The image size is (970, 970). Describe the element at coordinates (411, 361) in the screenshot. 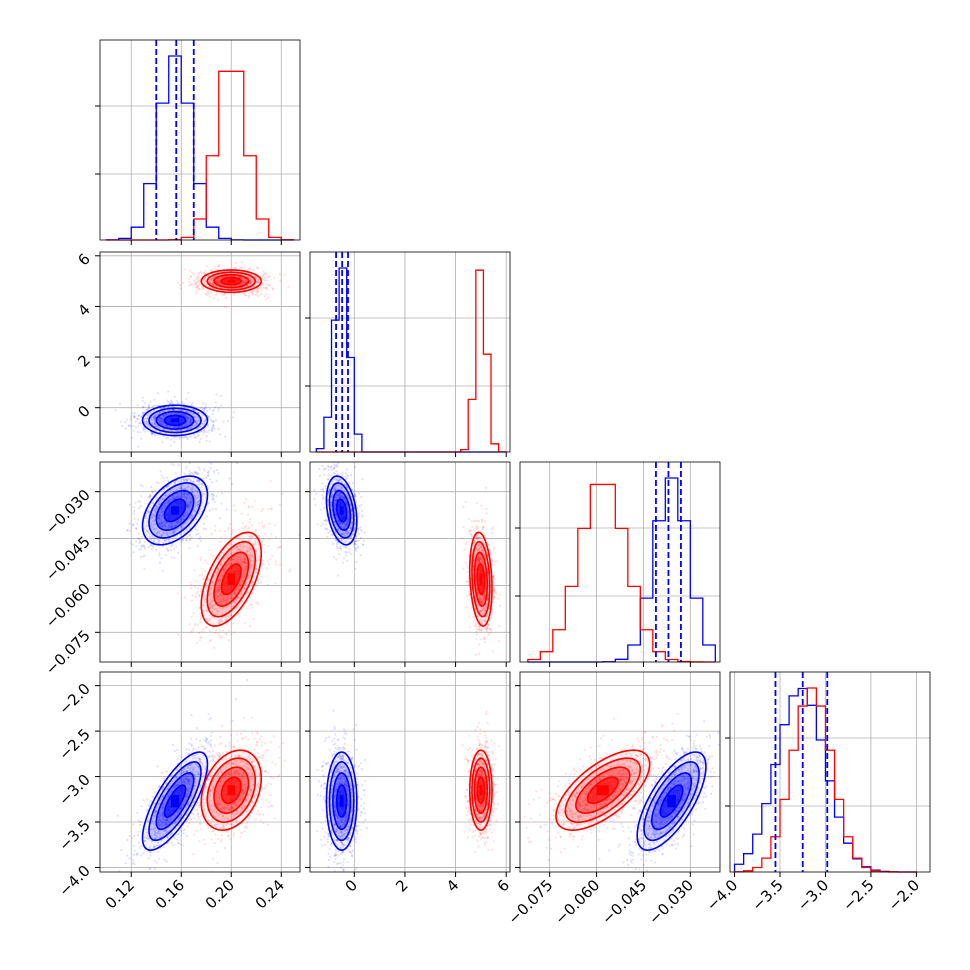

I see `histogram-red` at that location.